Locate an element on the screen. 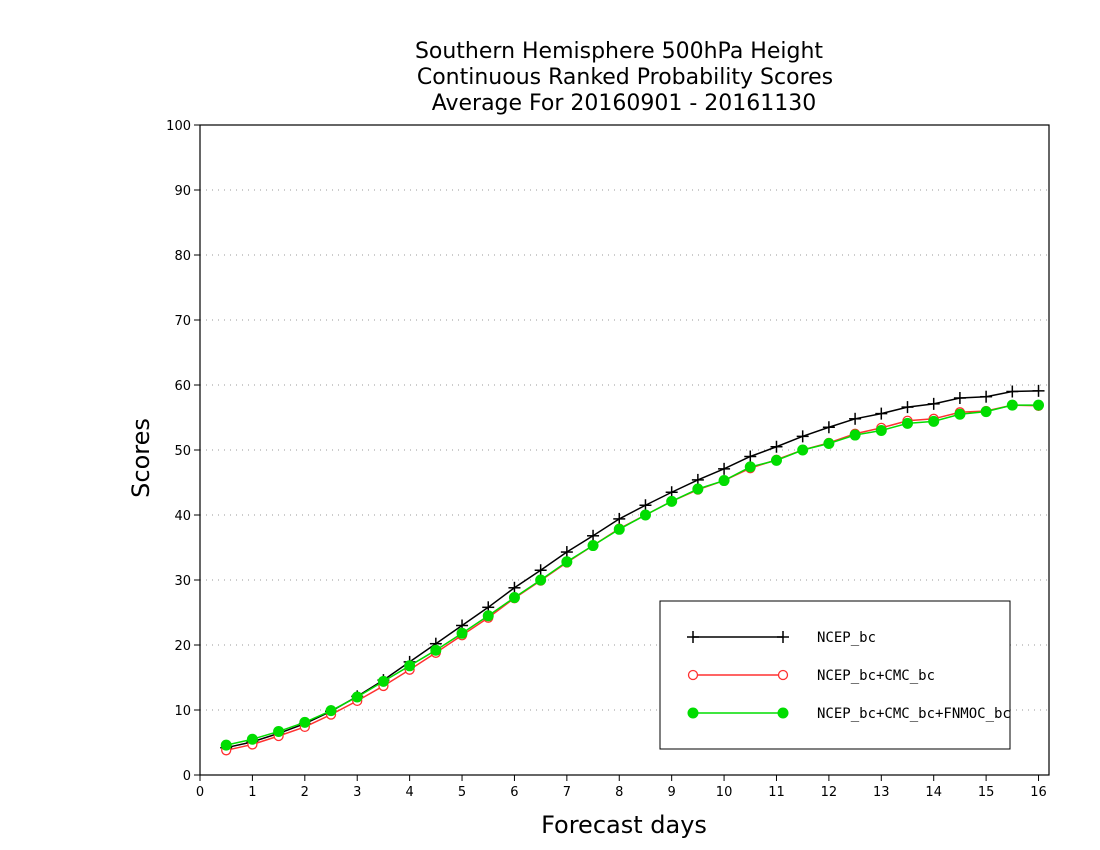 The image size is (1100, 850). x-tick-label: 7 is located at coordinates (567, 792).